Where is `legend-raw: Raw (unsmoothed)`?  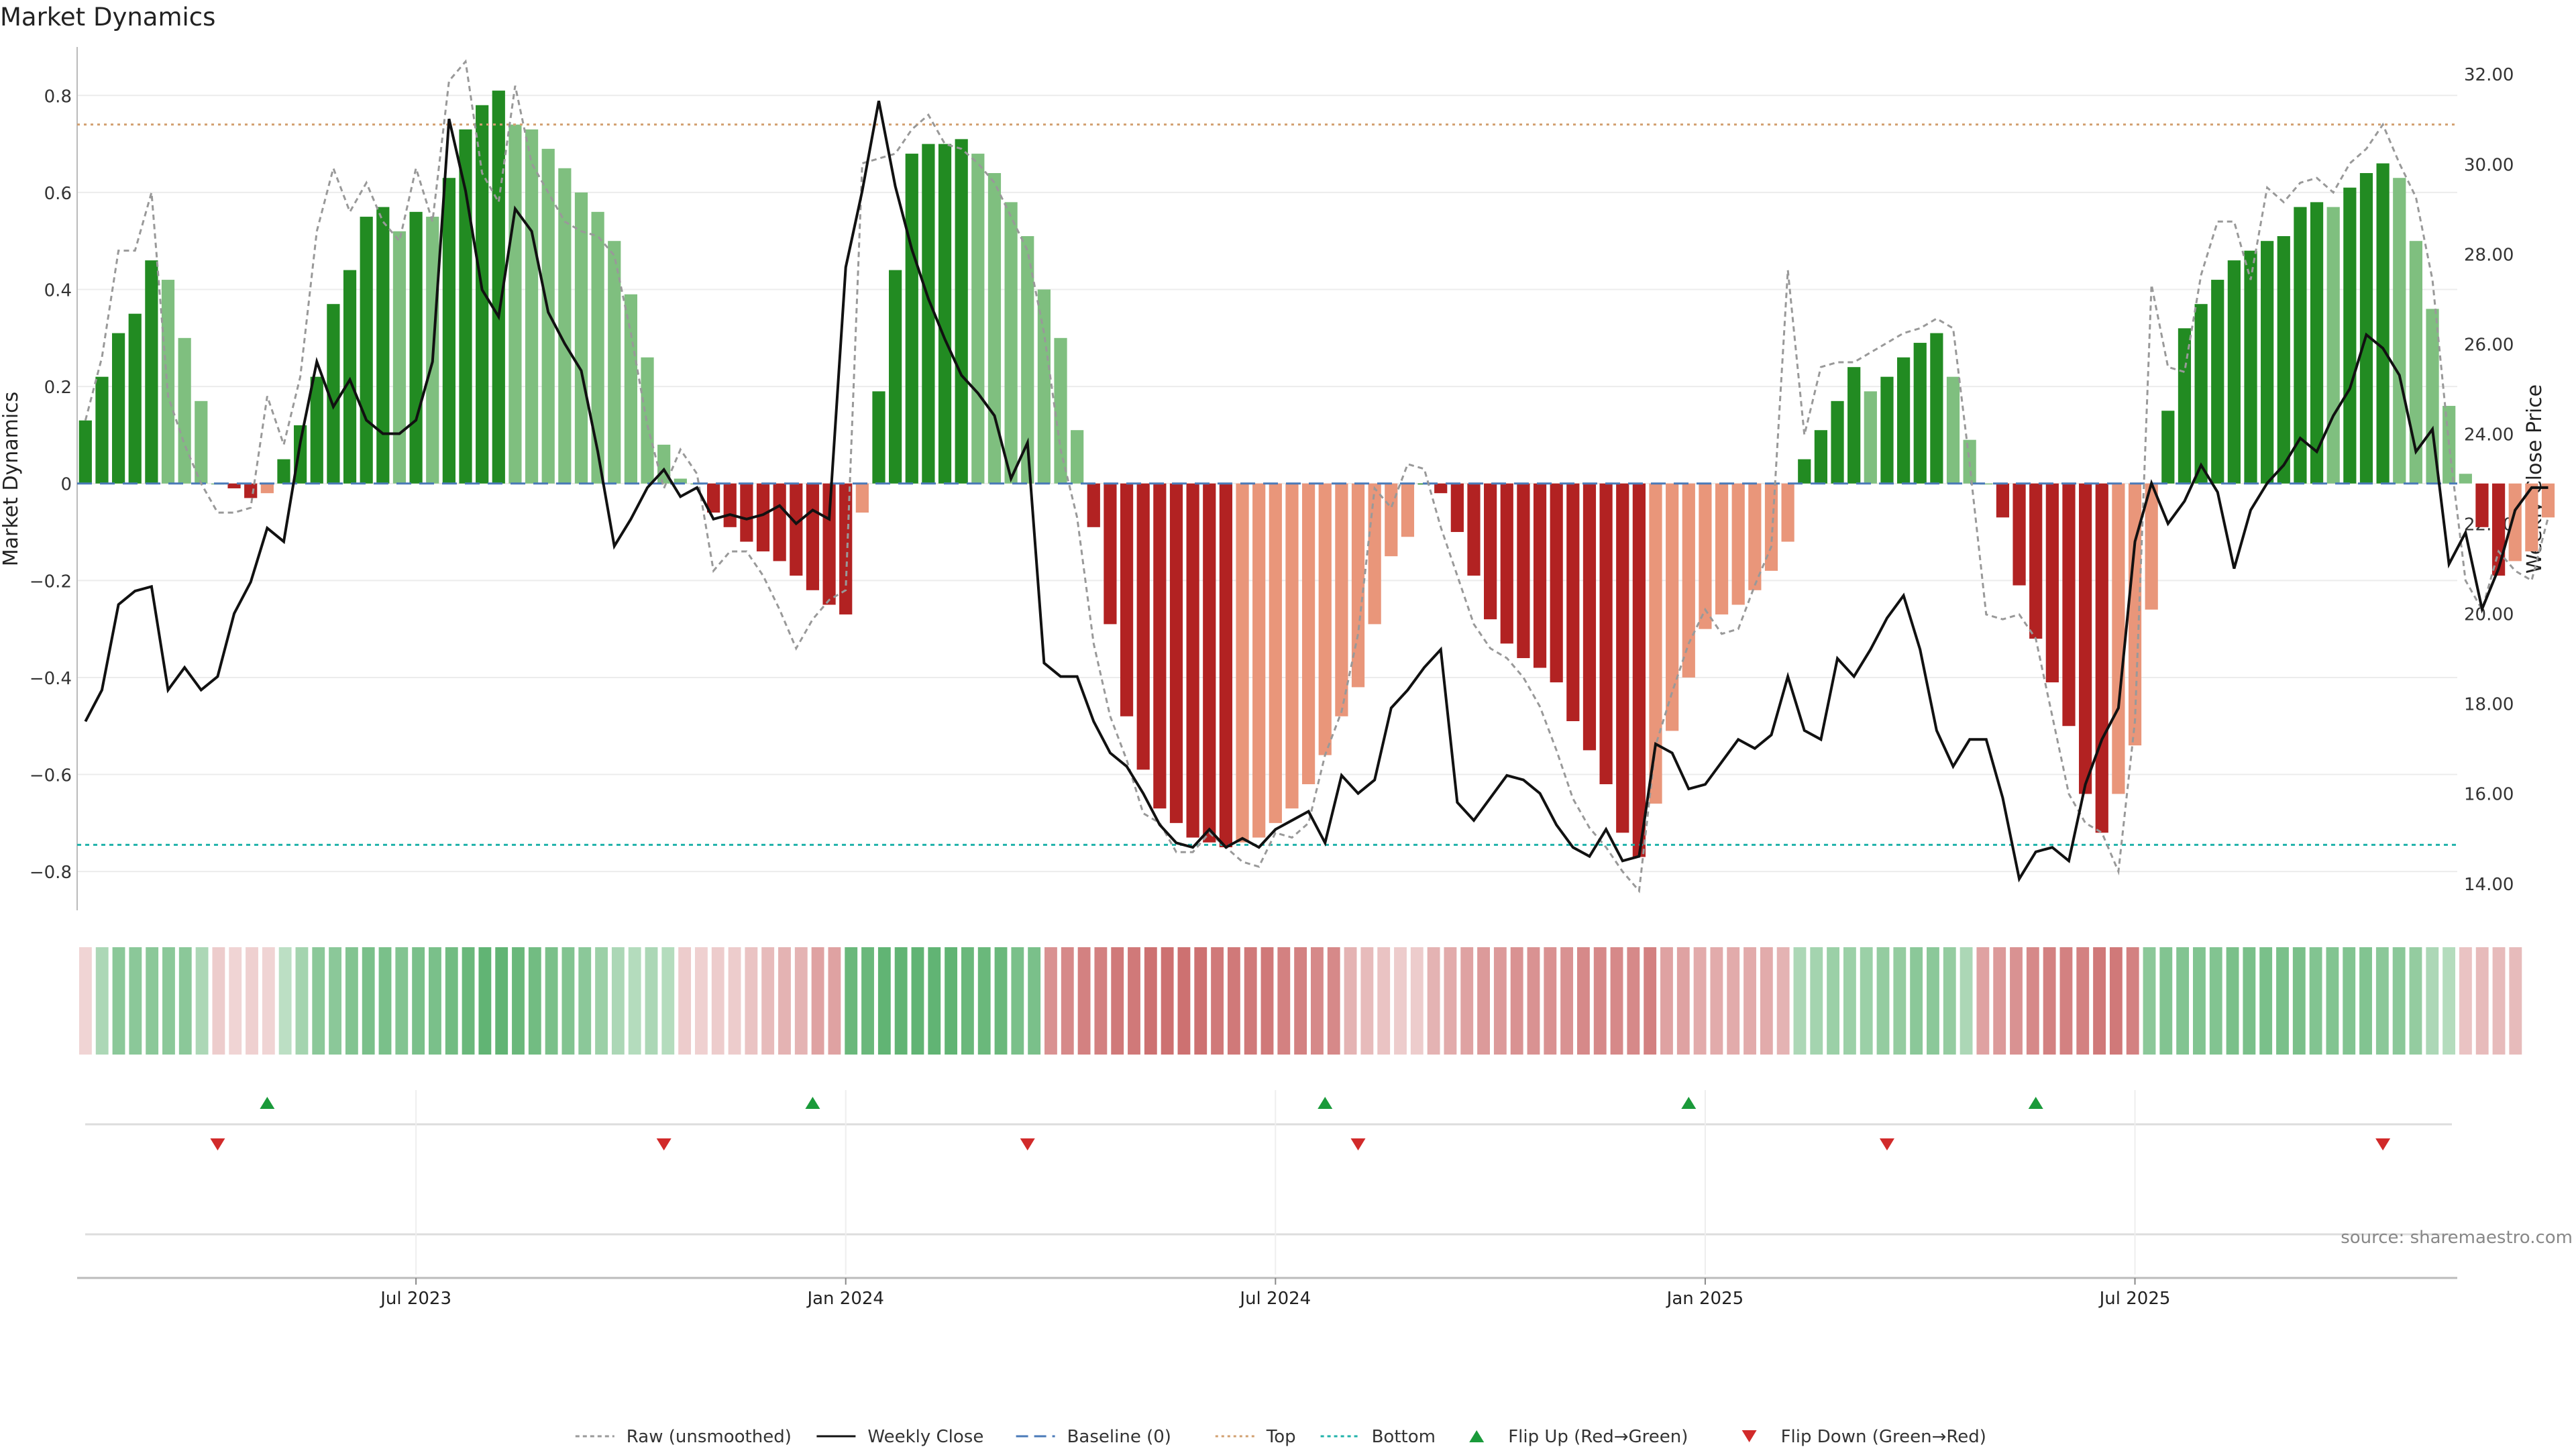
legend-raw: Raw (unsmoothed) is located at coordinates (683, 1437).